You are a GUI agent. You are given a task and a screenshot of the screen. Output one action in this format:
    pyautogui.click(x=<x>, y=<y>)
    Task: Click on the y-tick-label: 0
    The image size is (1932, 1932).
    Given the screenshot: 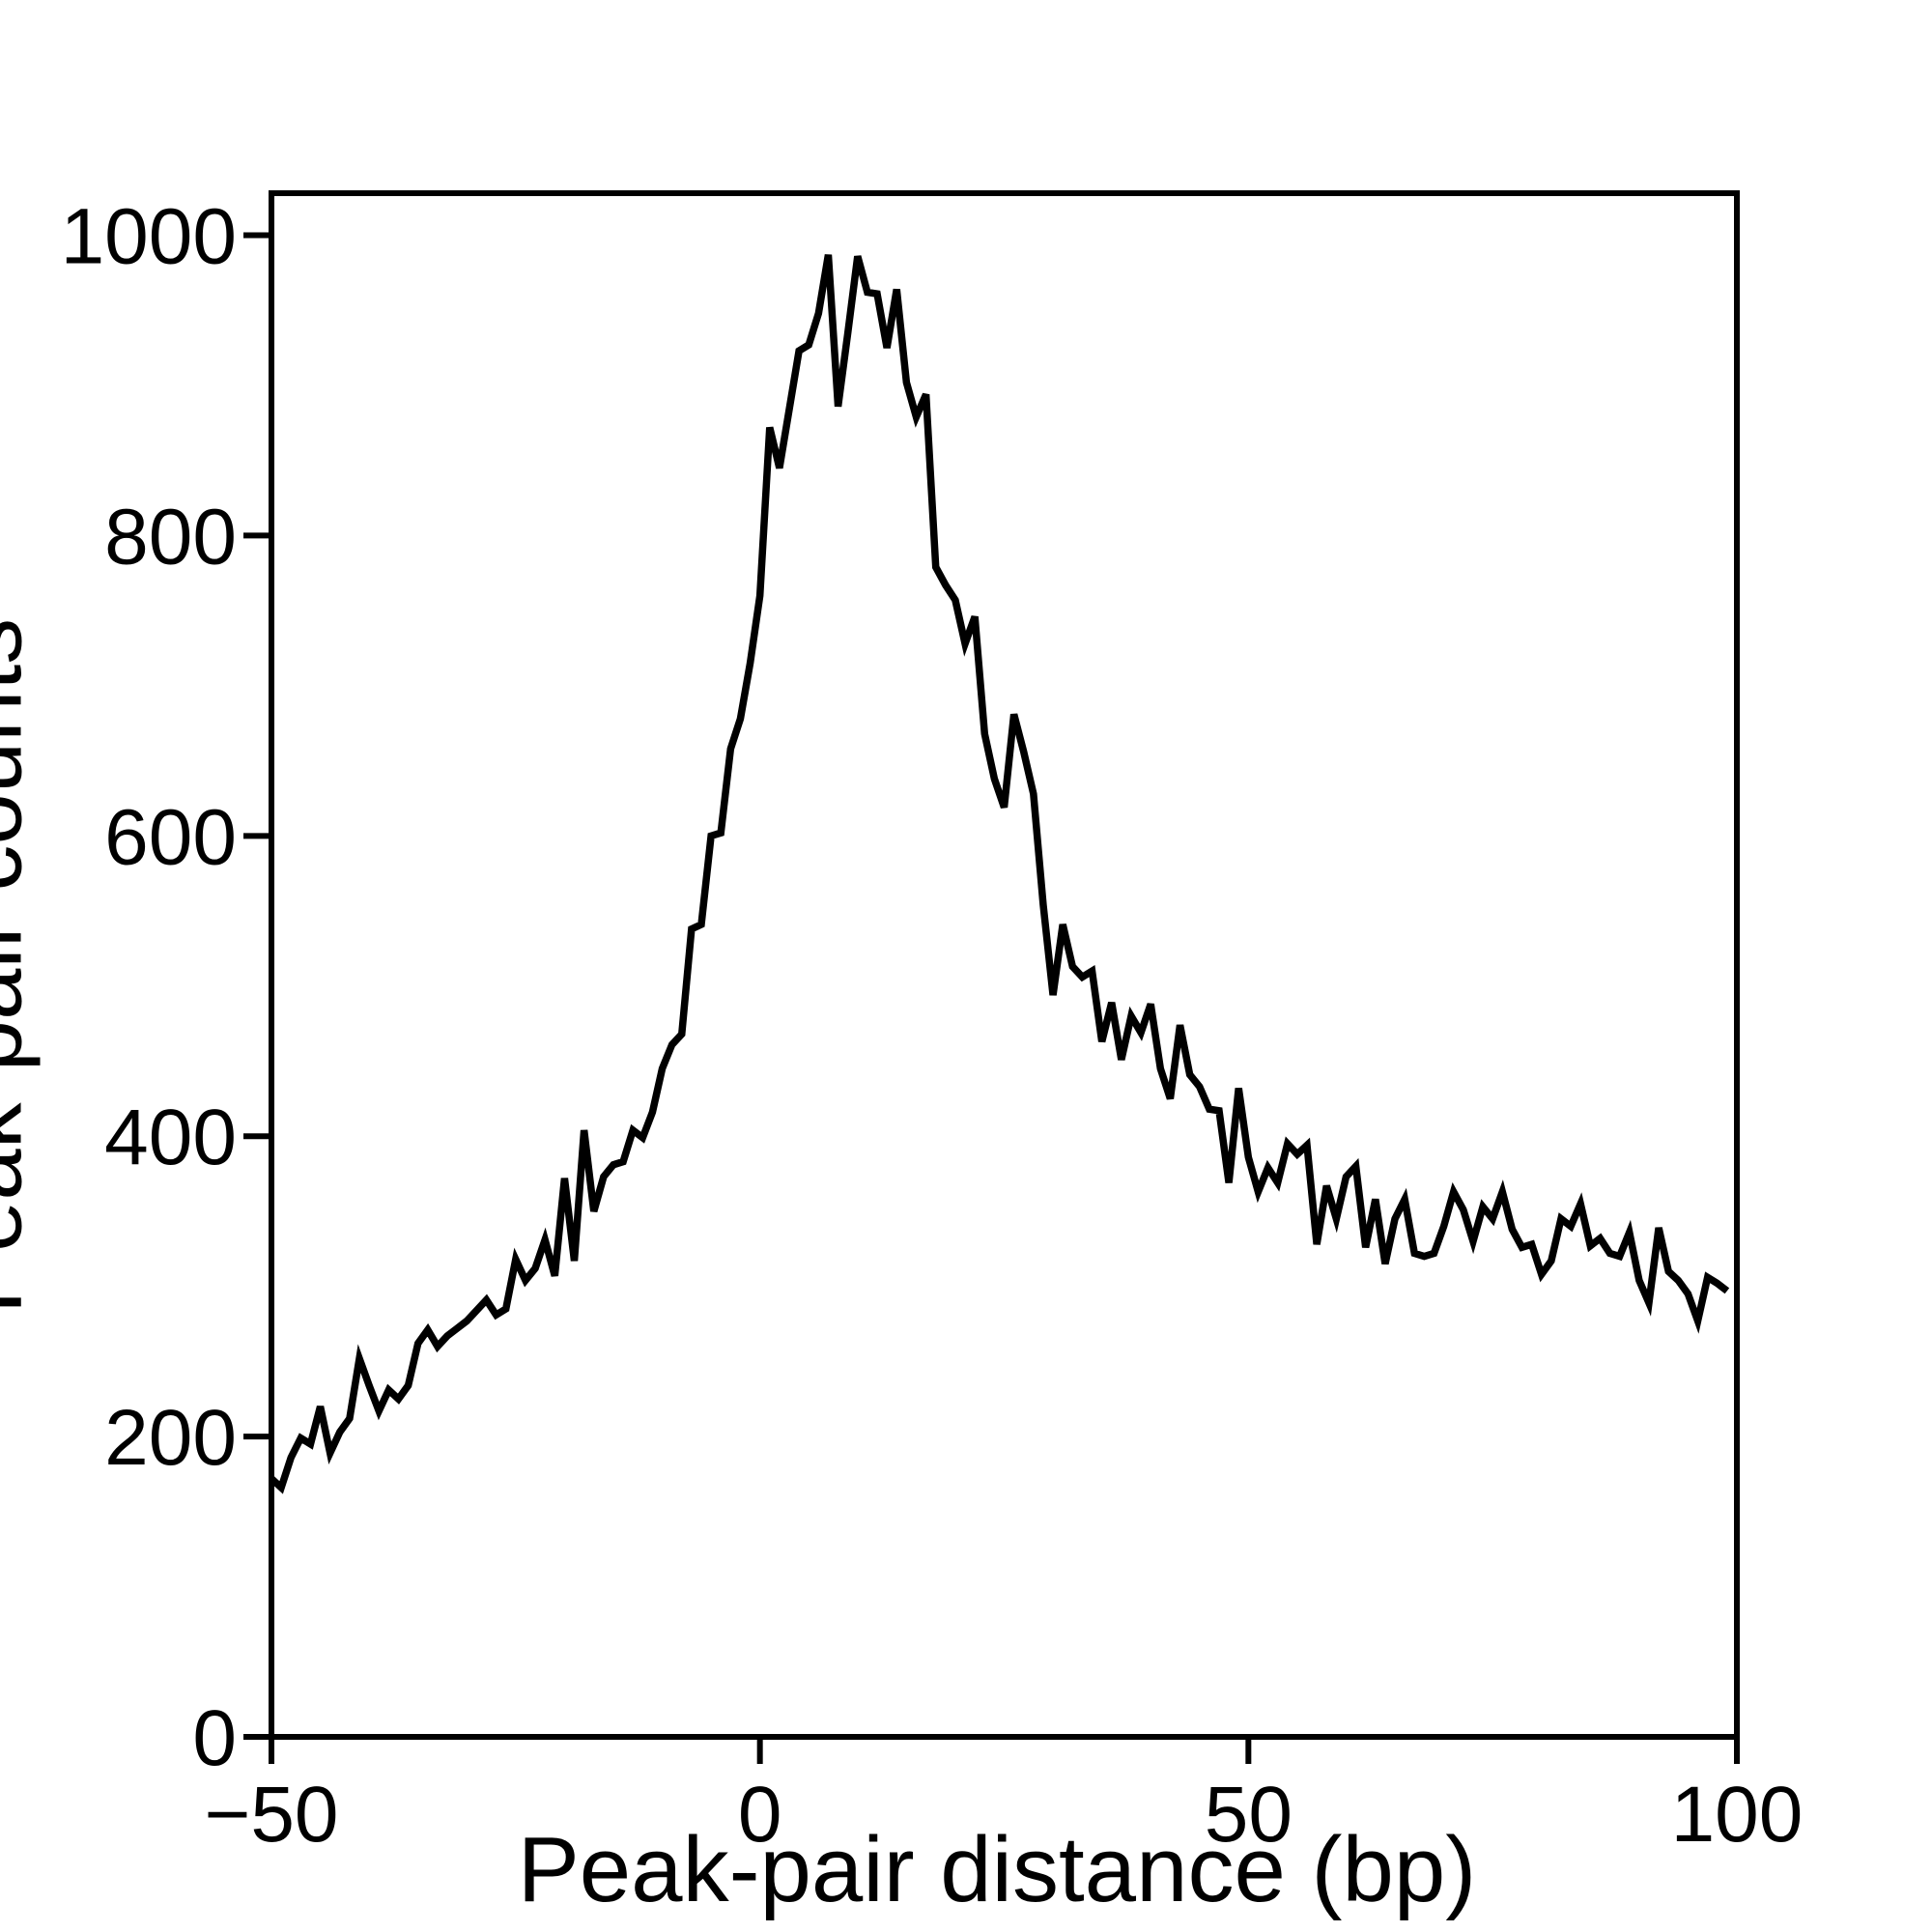 What is the action you would take?
    pyautogui.click(x=214, y=1738)
    